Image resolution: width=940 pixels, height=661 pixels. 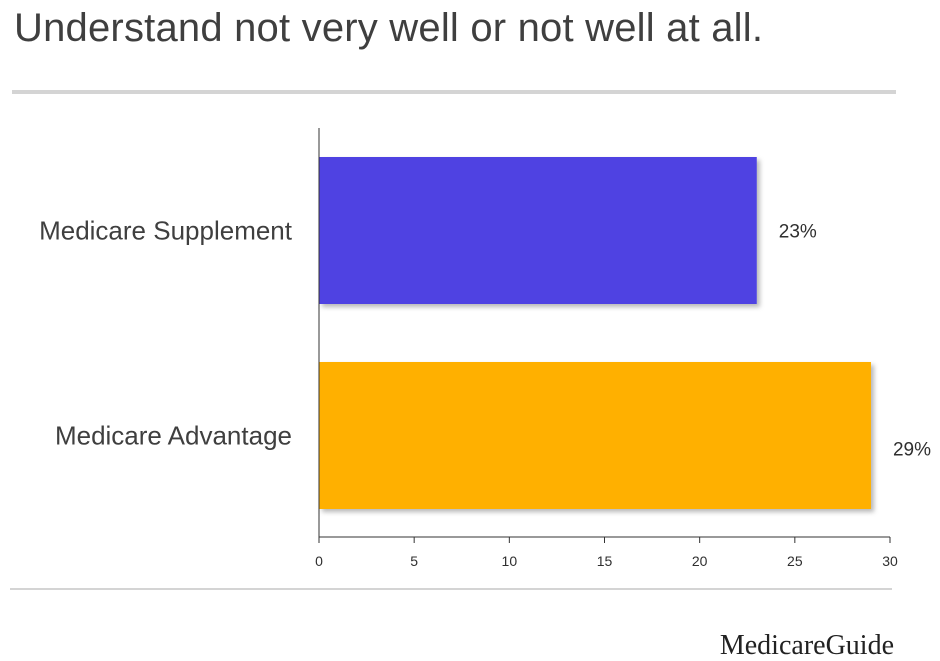 What do you see at coordinates (319, 561) in the screenshot?
I see `x-tick-label-0: 0` at bounding box center [319, 561].